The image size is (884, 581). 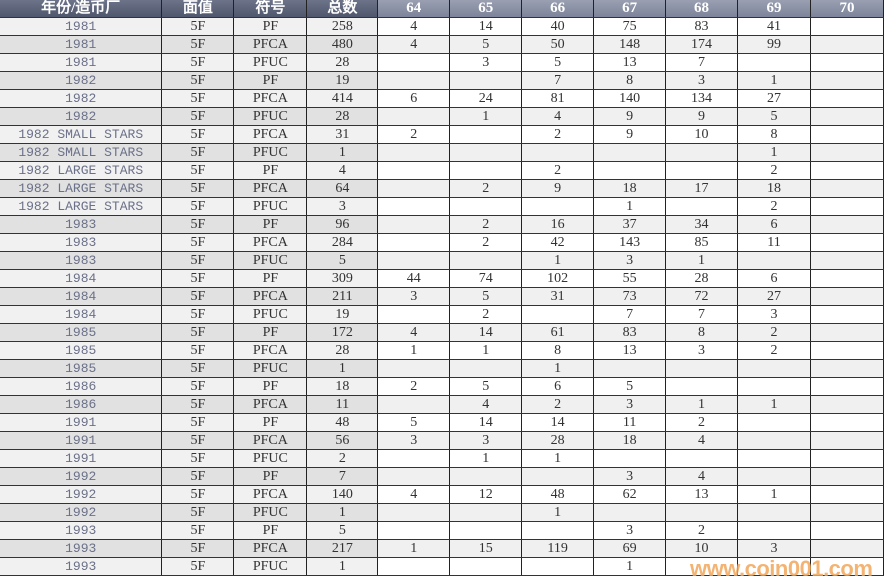 What do you see at coordinates (486, 9) in the screenshot?
I see `column-header-grade-65: 65` at bounding box center [486, 9].